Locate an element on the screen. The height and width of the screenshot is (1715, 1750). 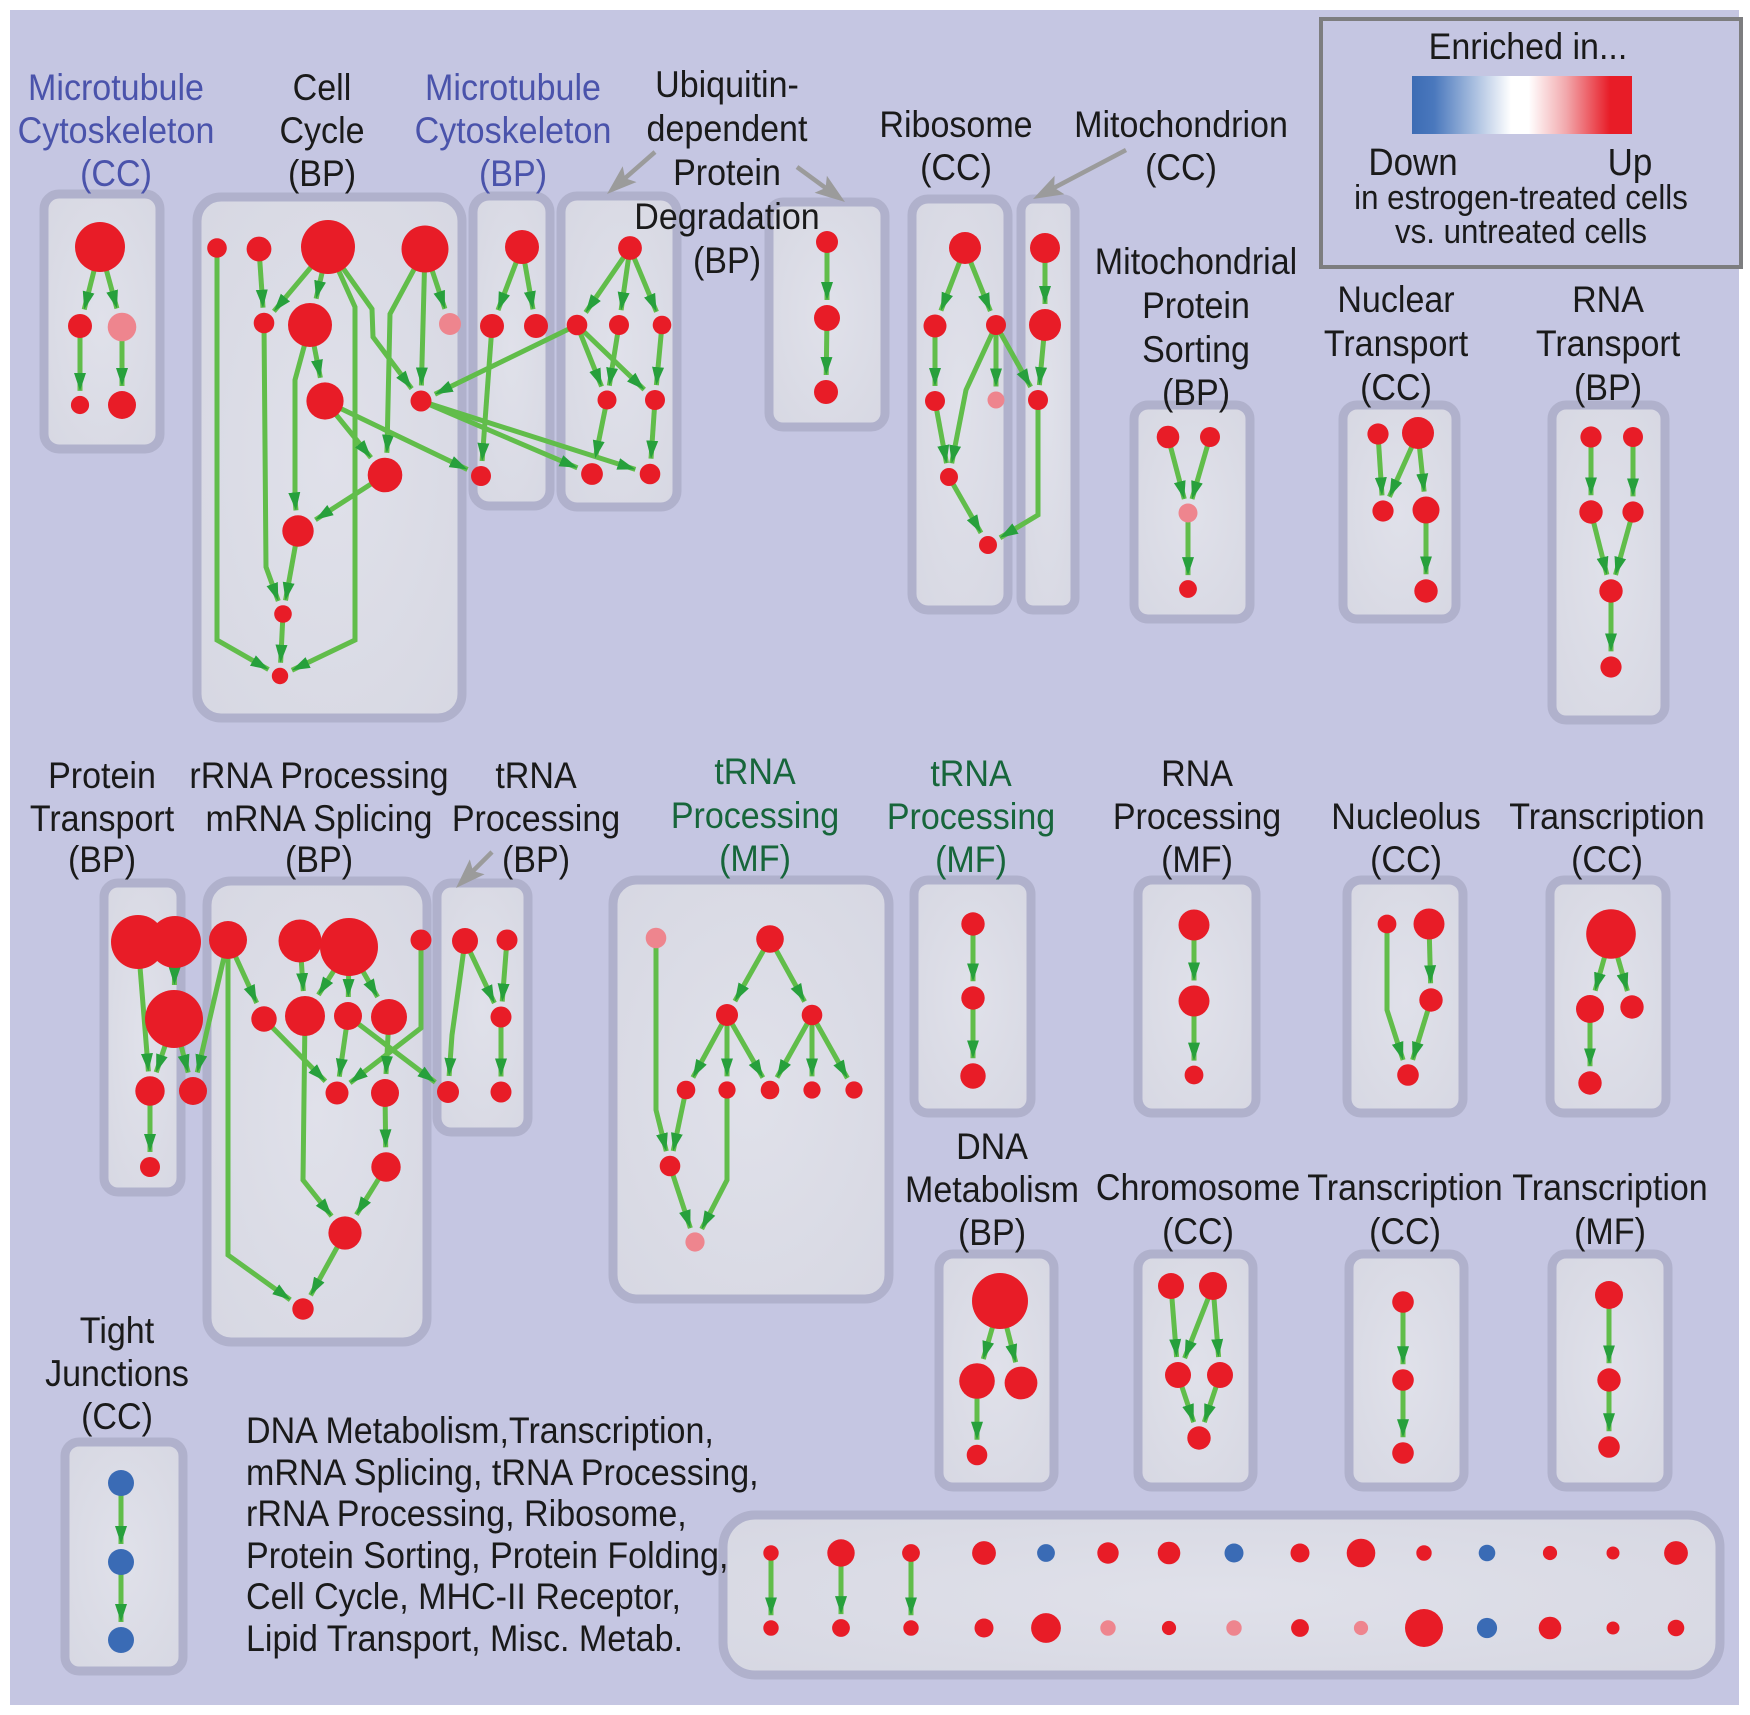
svg-text:mRNA Splicing, tRNA Processing: mRNA Splicing, tRNA Processing, is located at coordinates (502, 1473).